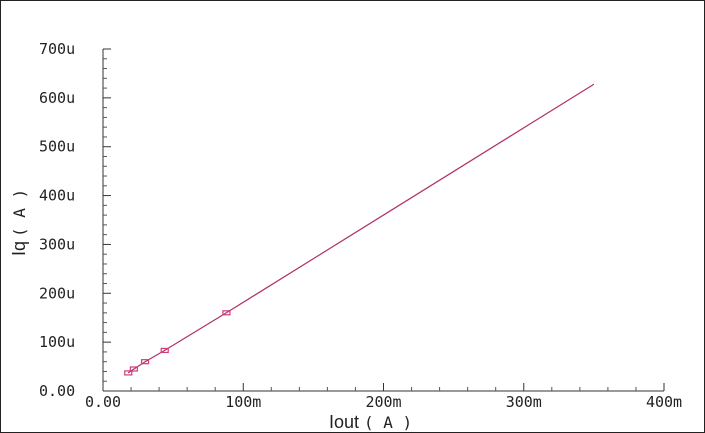 Image resolution: width=705 pixels, height=433 pixels. What do you see at coordinates (57, 244) in the screenshot?
I see `y-tick-label: 300u` at bounding box center [57, 244].